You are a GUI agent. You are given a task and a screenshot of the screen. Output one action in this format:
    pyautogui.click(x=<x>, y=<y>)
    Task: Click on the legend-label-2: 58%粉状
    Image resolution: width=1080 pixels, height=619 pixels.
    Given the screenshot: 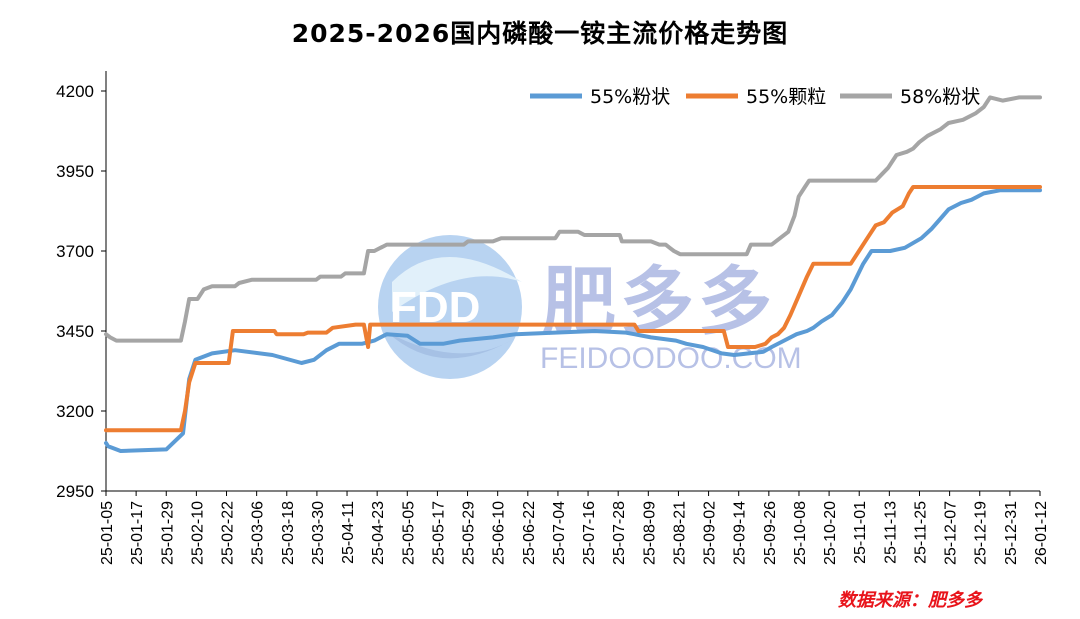 What is the action you would take?
    pyautogui.click(x=940, y=97)
    